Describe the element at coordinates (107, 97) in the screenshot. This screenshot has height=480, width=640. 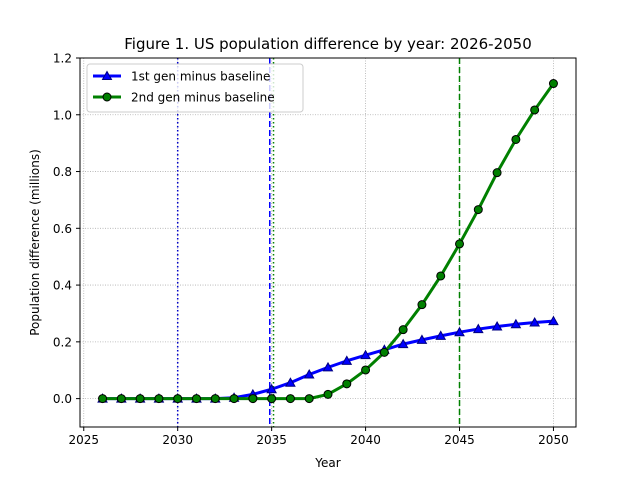
I see `legend-marker-circle-icon` at that location.